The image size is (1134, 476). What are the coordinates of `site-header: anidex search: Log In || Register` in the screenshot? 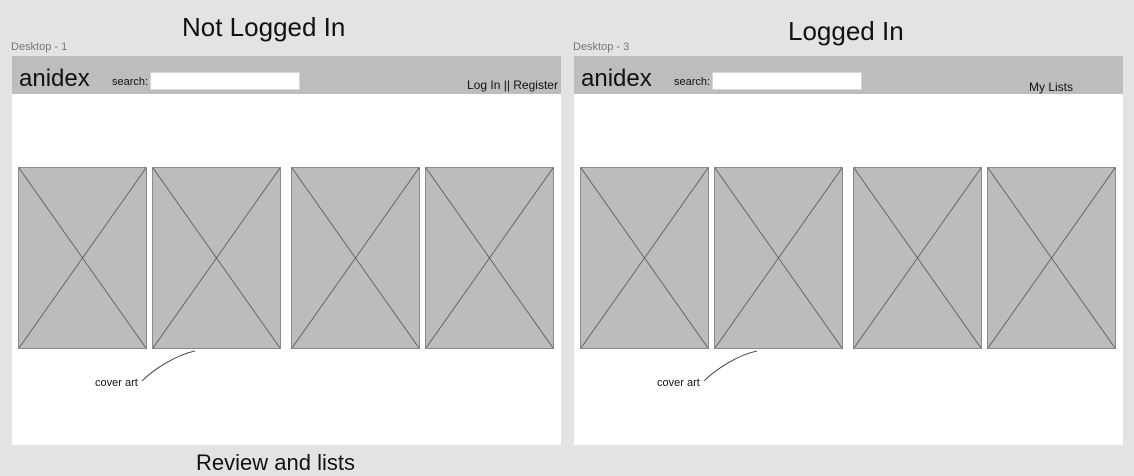 It's located at (286, 75).